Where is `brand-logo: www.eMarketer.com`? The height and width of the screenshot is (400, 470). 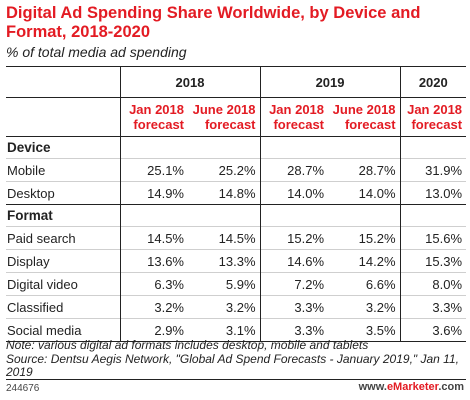 brand-logo: www.eMarketer.com is located at coordinates (411, 387).